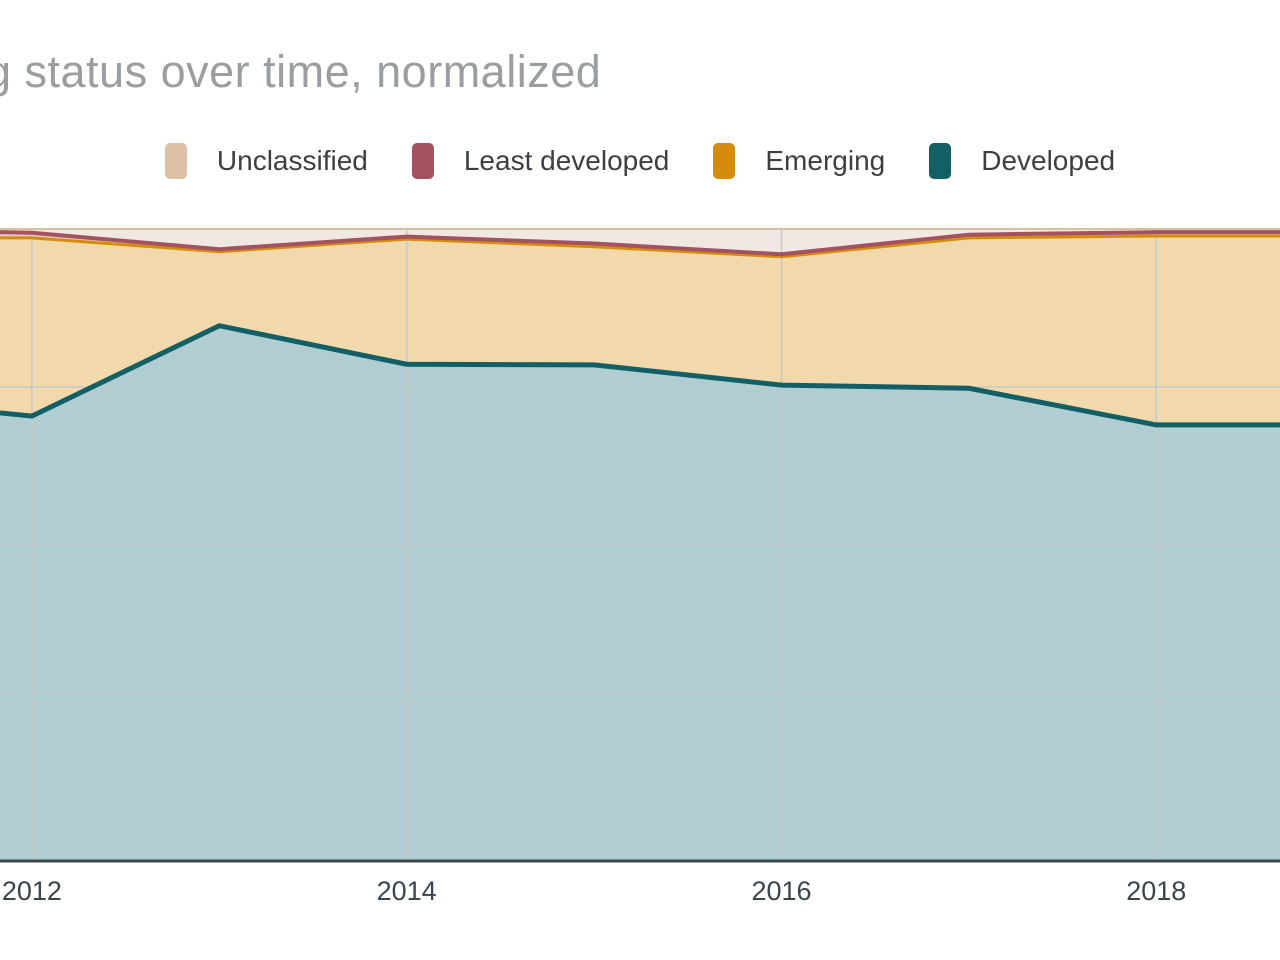 The image size is (1280, 960). I want to click on legend-item-developed: Developed, so click(1022, 161).